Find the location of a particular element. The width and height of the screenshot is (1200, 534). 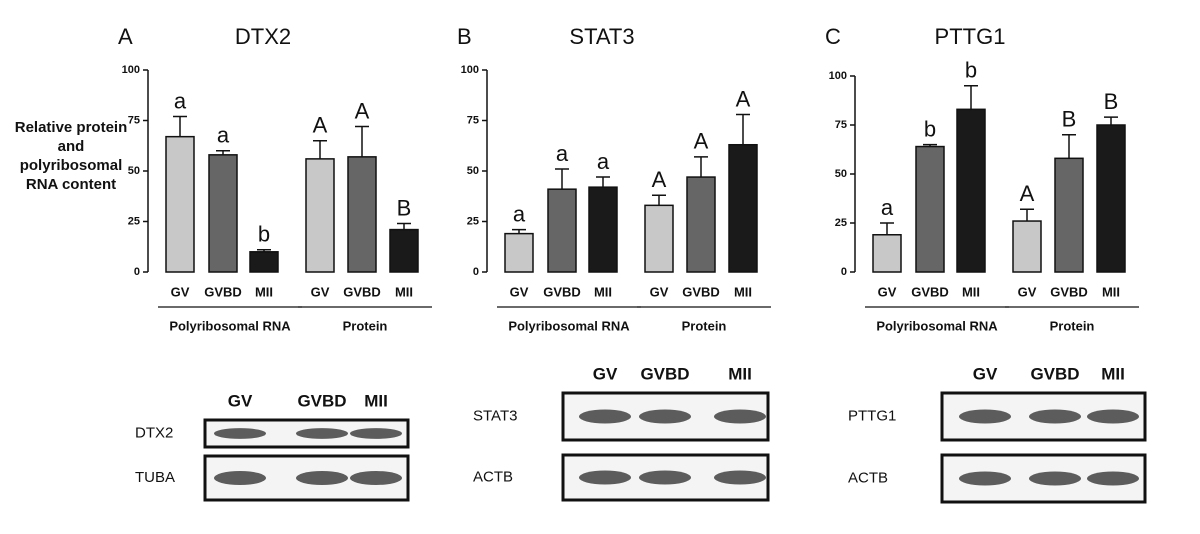

blot-row-label: ACTB is located at coordinates (868, 477).